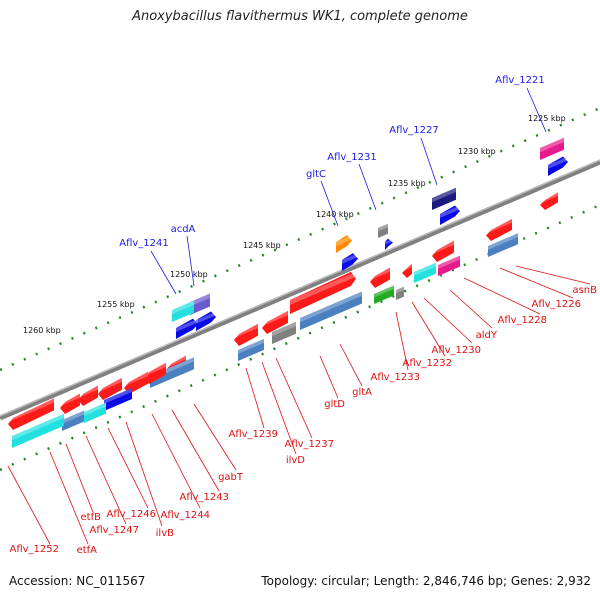 The width and height of the screenshot is (600, 600). I want to click on feature-glta, so click(323, 292).